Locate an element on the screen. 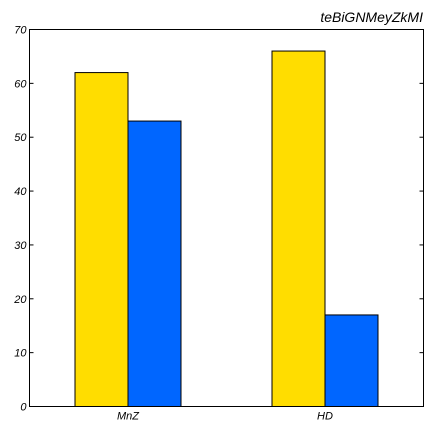  y-tick-label: 60 is located at coordinates (20, 84).